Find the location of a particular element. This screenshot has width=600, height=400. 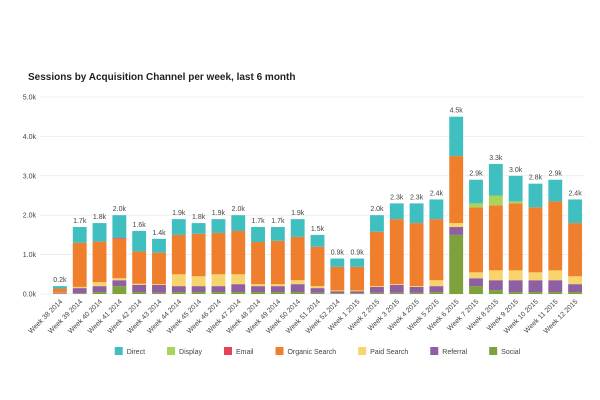

legend-label: Direct is located at coordinates (136, 352).